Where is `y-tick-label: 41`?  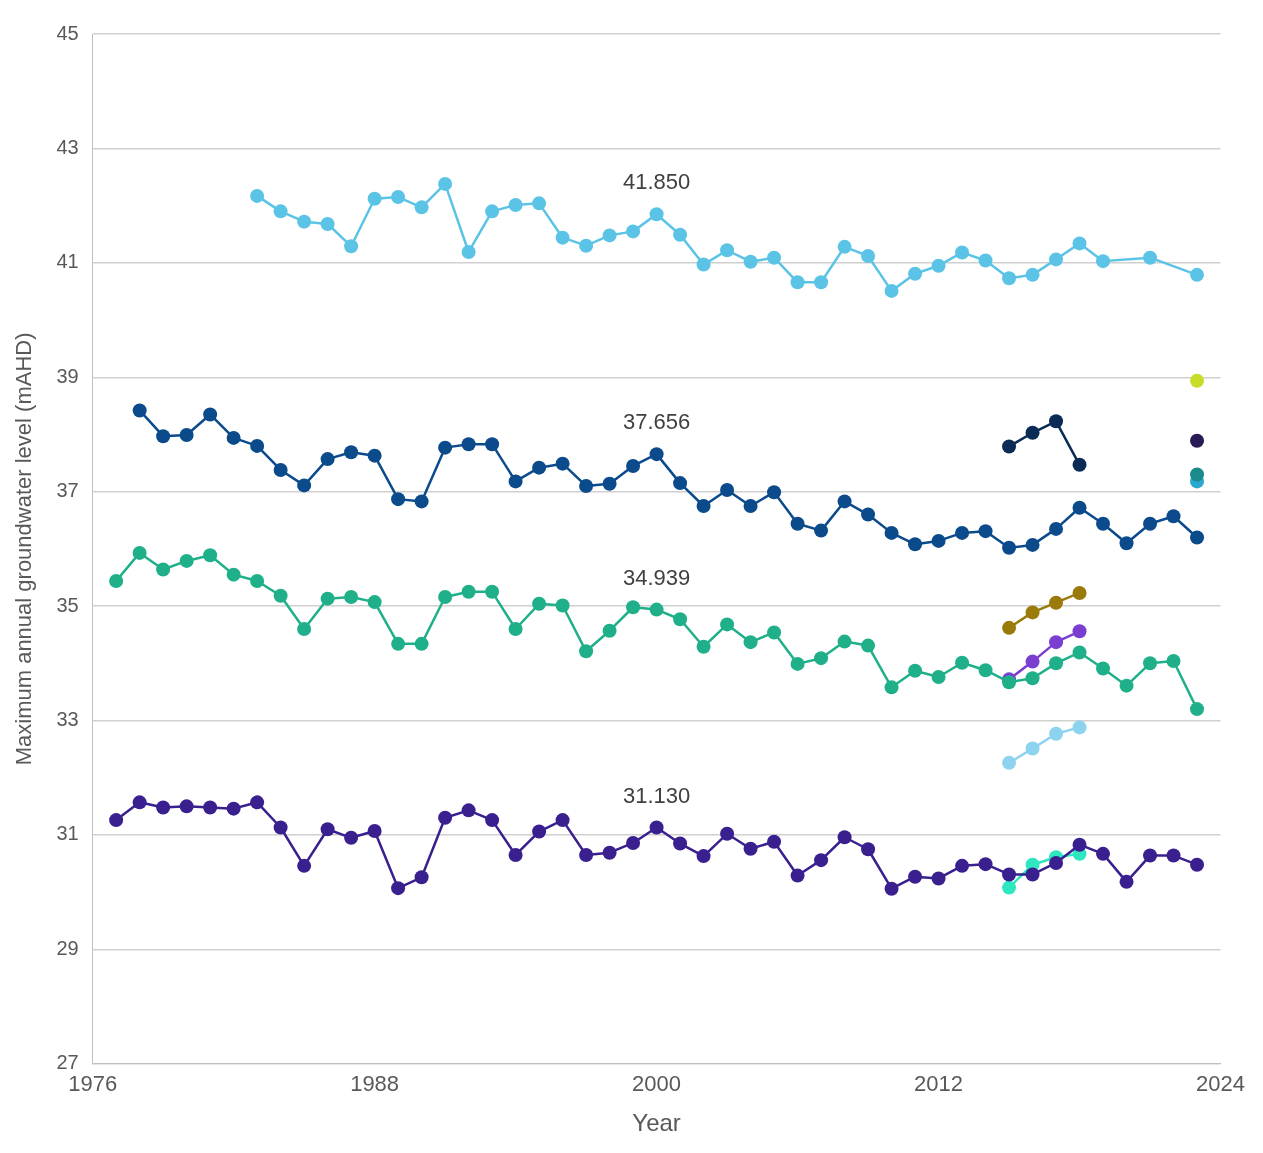 y-tick-label: 41 is located at coordinates (67, 261).